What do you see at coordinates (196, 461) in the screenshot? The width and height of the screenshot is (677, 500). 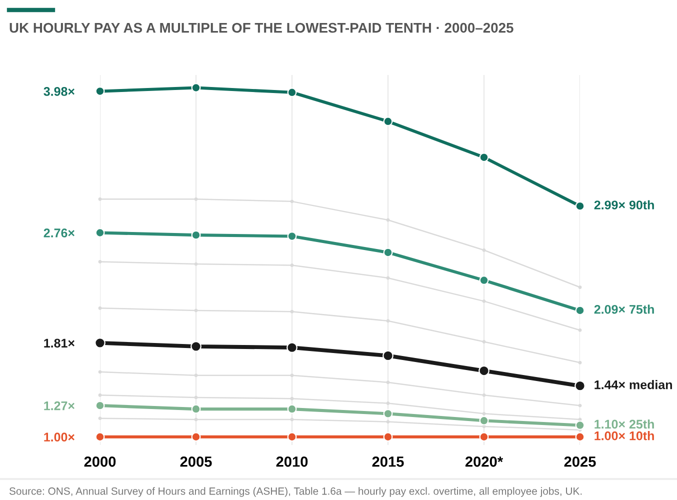 I see `x-tick-label: 2005` at bounding box center [196, 461].